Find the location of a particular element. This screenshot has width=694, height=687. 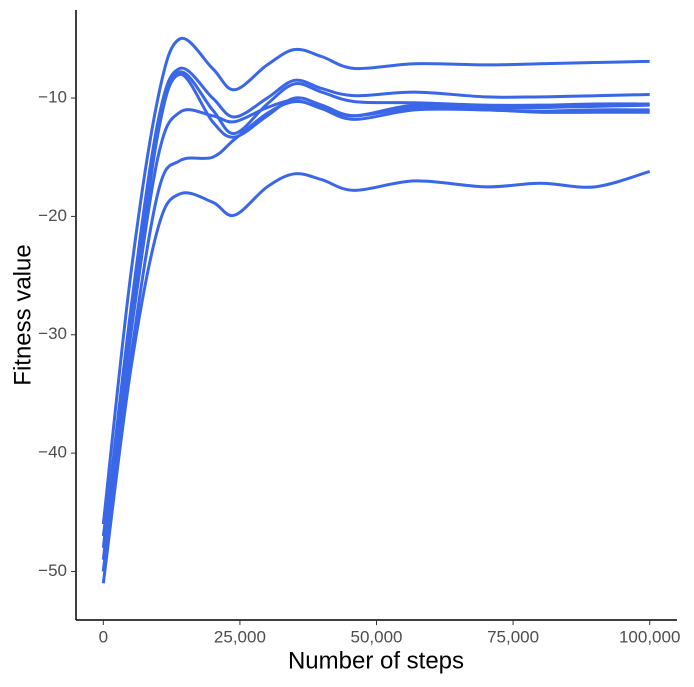

x-tick-label: 25,000 is located at coordinates (240, 636).